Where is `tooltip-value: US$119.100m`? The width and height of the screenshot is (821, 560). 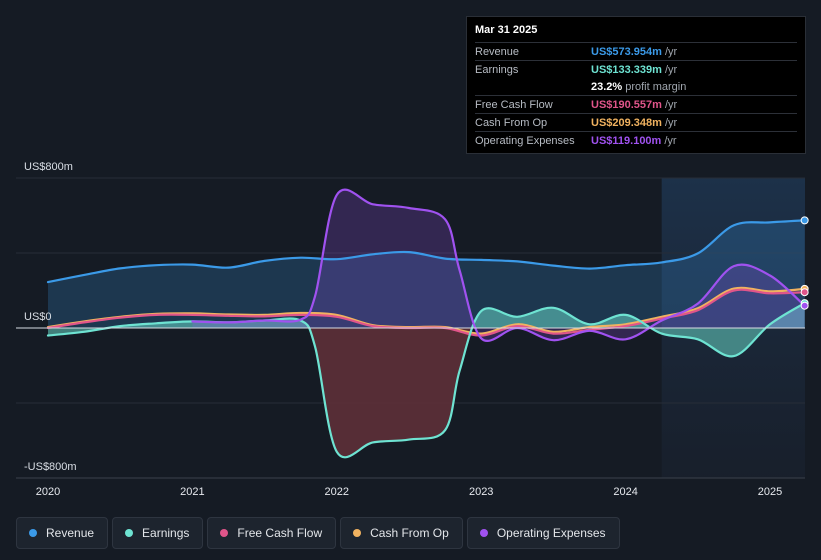
tooltip-value: US$119.100m is located at coordinates (626, 140).